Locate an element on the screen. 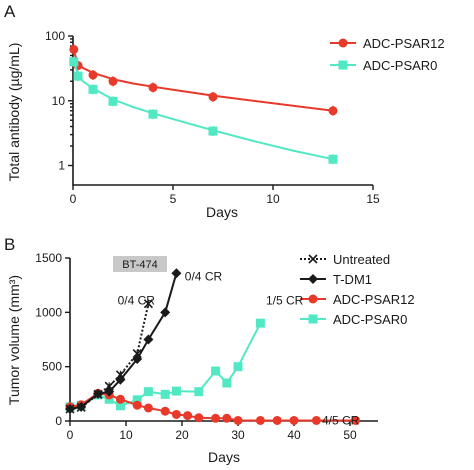 The image size is (474, 470). panel-b-ytick-label: 0 is located at coordinates (58, 421).